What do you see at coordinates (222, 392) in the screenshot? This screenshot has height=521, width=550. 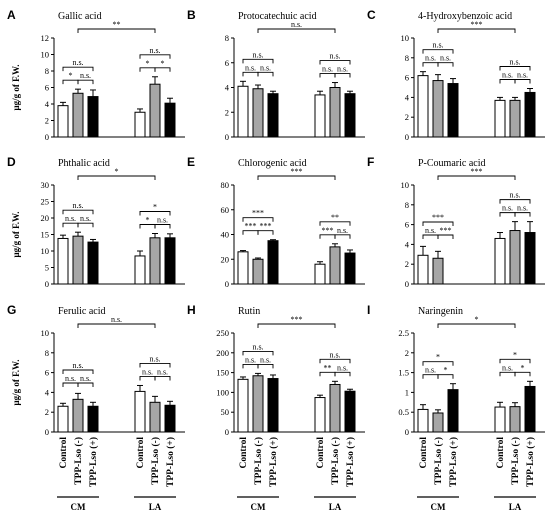 I see `y-tick-label: 100` at bounding box center [222, 392].